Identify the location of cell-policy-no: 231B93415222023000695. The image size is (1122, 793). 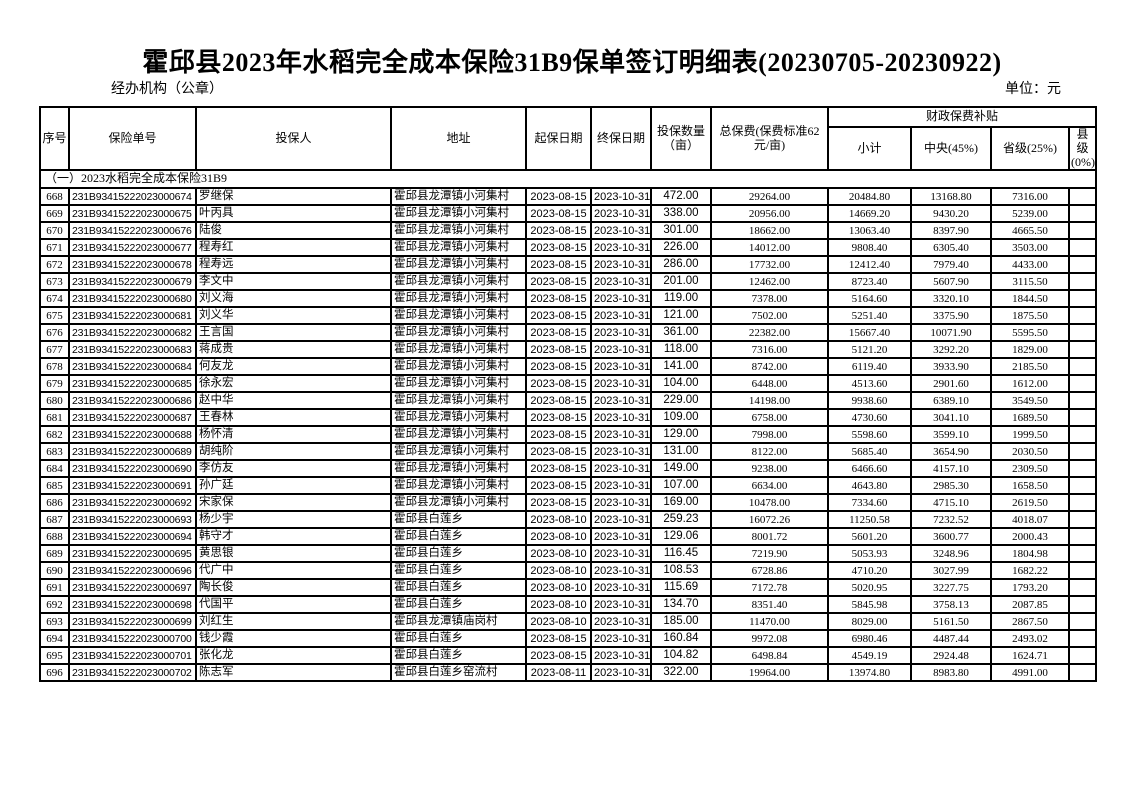
(132, 554).